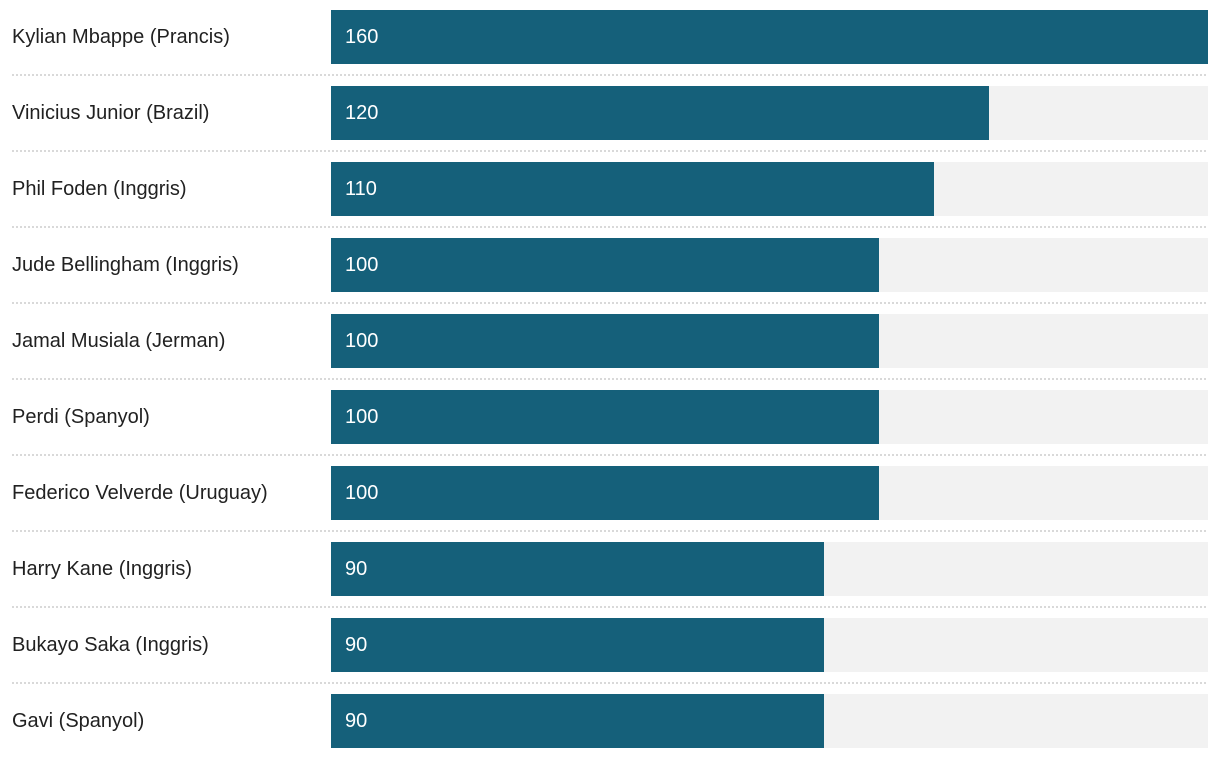 Image resolution: width=1220 pixels, height=758 pixels. Describe the element at coordinates (81, 417) in the screenshot. I see `category-label: Perdi (Spanyol)` at that location.